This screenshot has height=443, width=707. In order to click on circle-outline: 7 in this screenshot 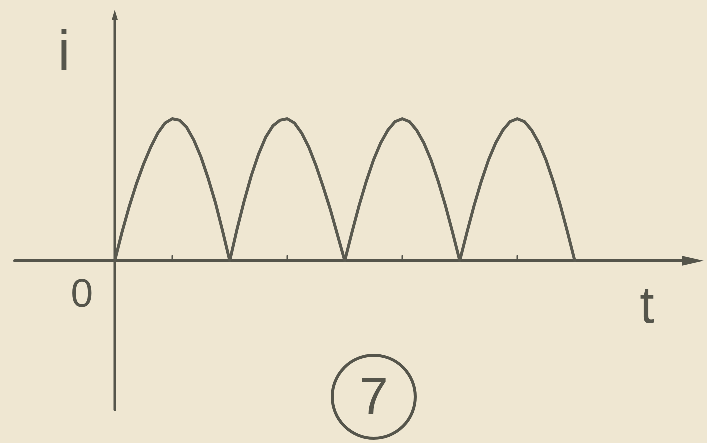, I will do `click(374, 397)`.